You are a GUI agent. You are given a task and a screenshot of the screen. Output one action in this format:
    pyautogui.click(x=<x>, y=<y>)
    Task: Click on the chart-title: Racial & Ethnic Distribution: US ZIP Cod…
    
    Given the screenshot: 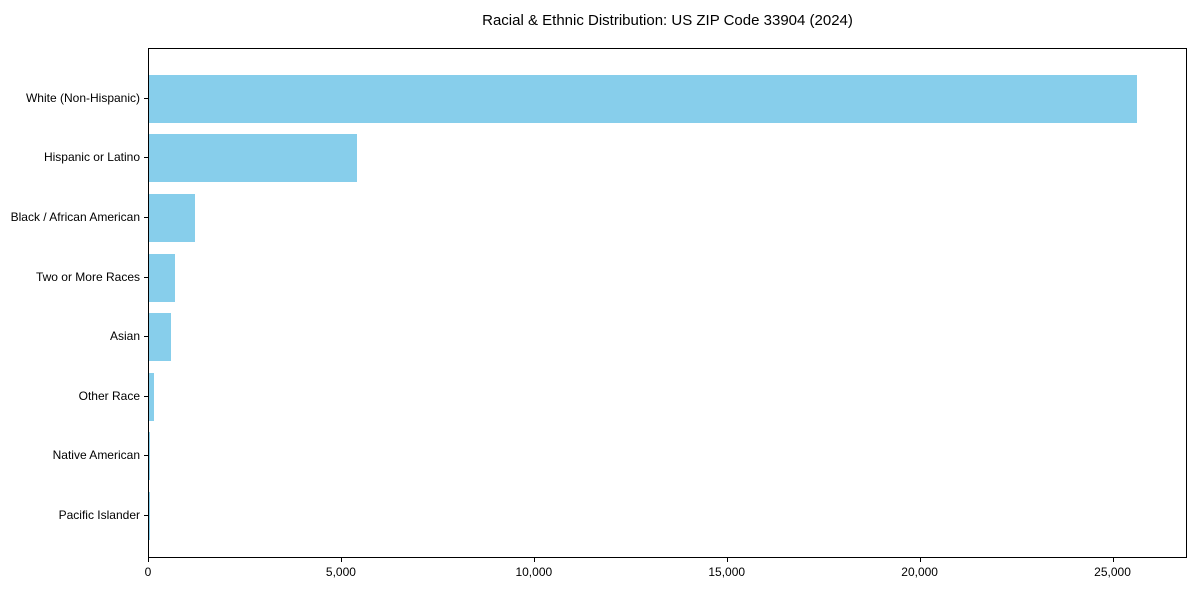 What is the action you would take?
    pyautogui.click(x=667, y=20)
    